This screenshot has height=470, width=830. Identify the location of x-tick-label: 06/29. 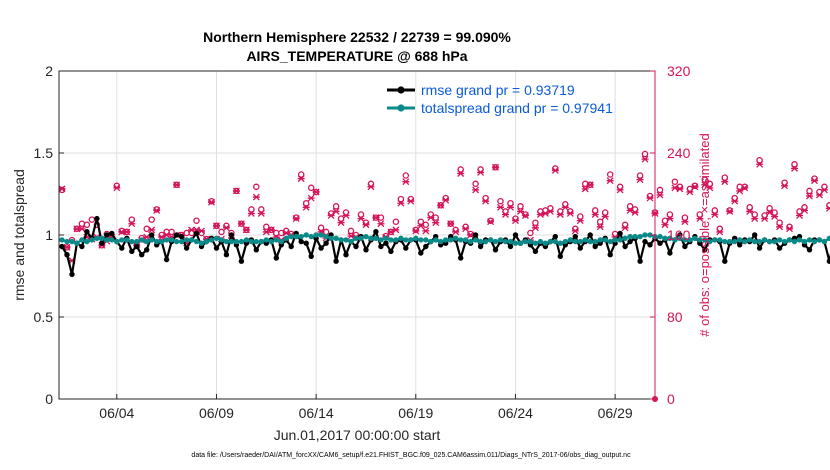
(615, 413).